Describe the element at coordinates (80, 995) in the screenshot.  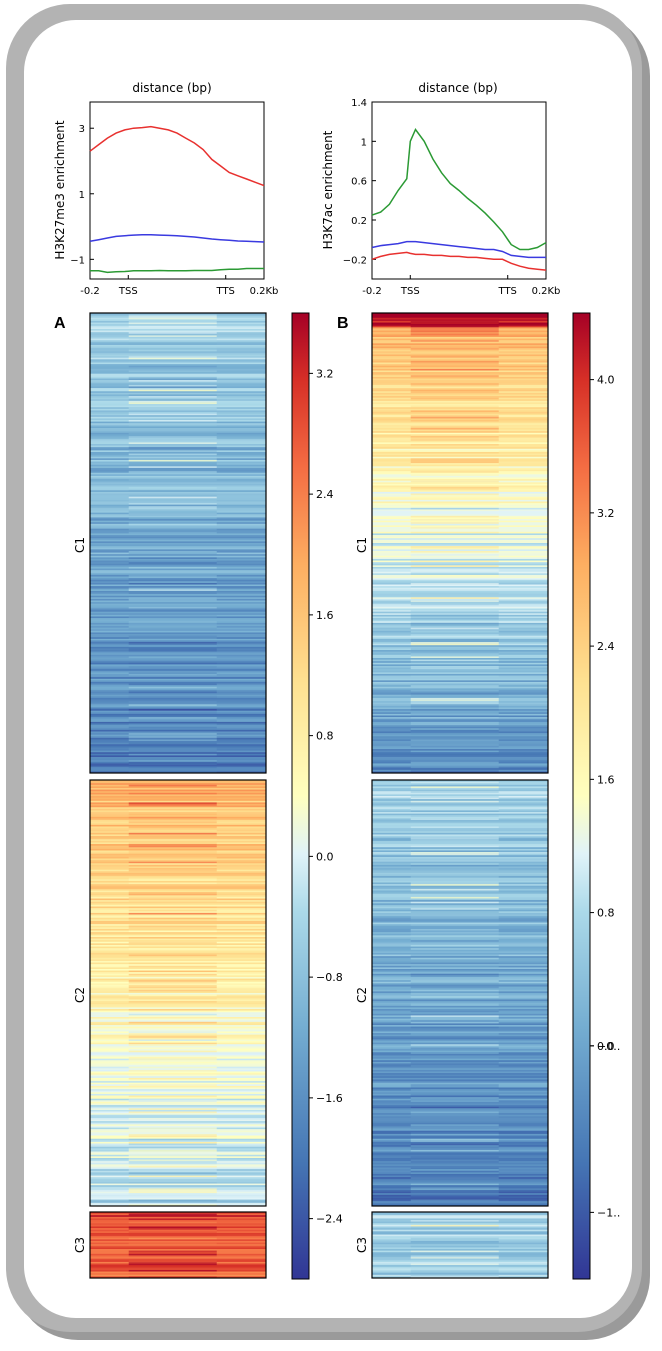
I see `cluster-label-a-c2: C2` at that location.